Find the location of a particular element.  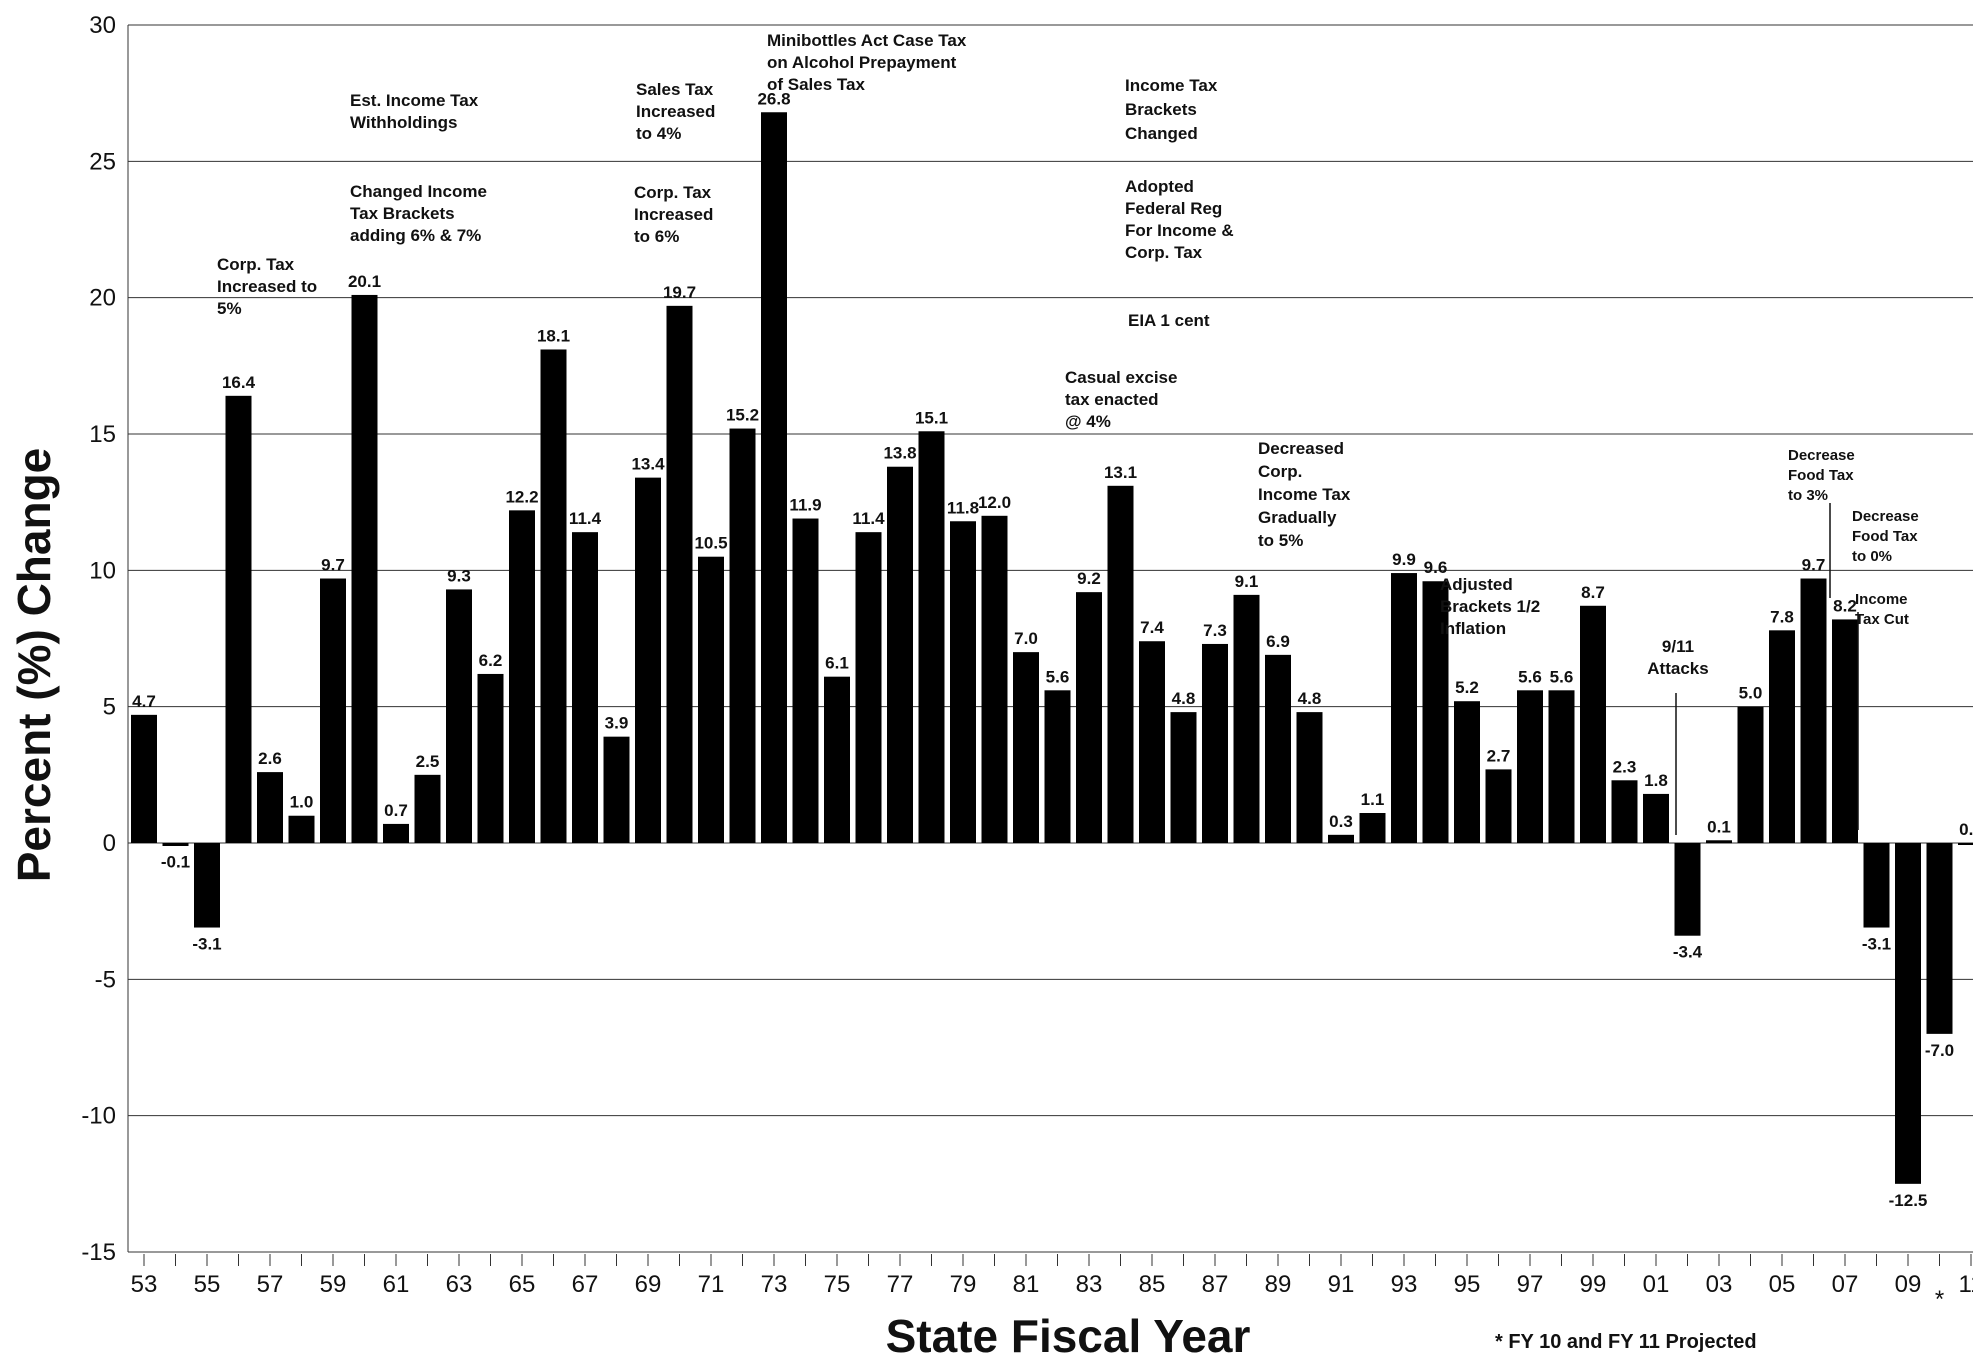

data-label: -7.0 is located at coordinates (1939, 1050).